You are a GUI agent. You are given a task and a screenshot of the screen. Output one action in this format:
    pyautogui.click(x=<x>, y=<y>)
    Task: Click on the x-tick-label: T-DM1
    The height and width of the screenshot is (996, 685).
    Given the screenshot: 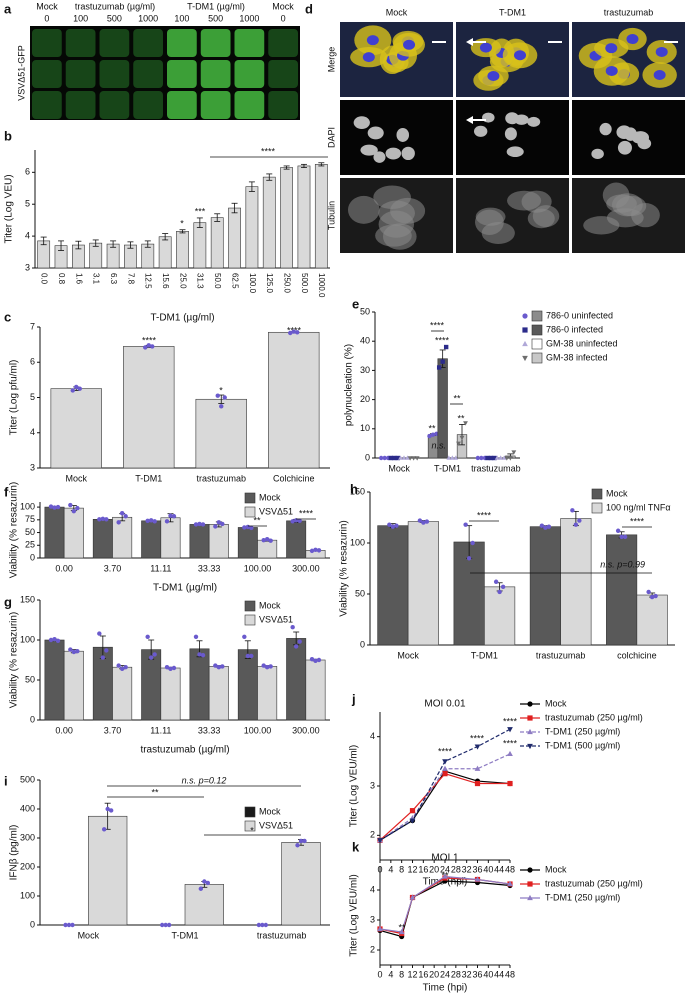 What is the action you would take?
    pyautogui.click(x=484, y=655)
    